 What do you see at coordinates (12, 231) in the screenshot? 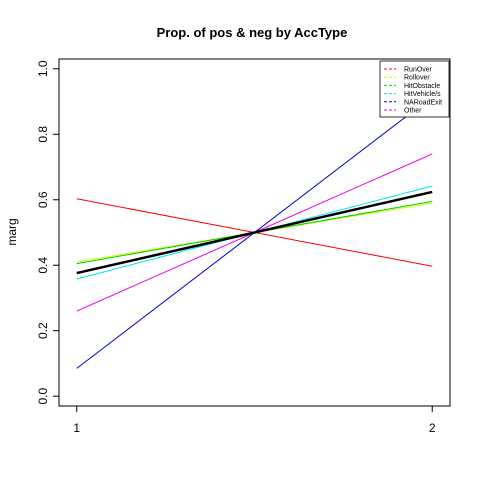
I see `y-axis-label: marg` at bounding box center [12, 231].